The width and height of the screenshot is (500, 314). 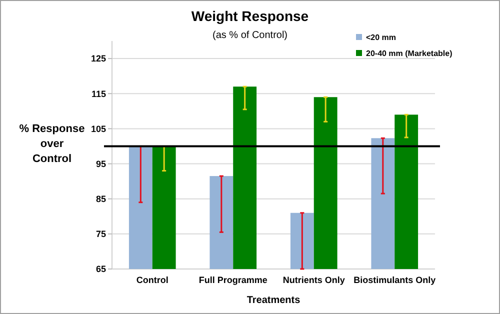 What do you see at coordinates (101, 199) in the screenshot?
I see `y-tick-label: 85` at bounding box center [101, 199].